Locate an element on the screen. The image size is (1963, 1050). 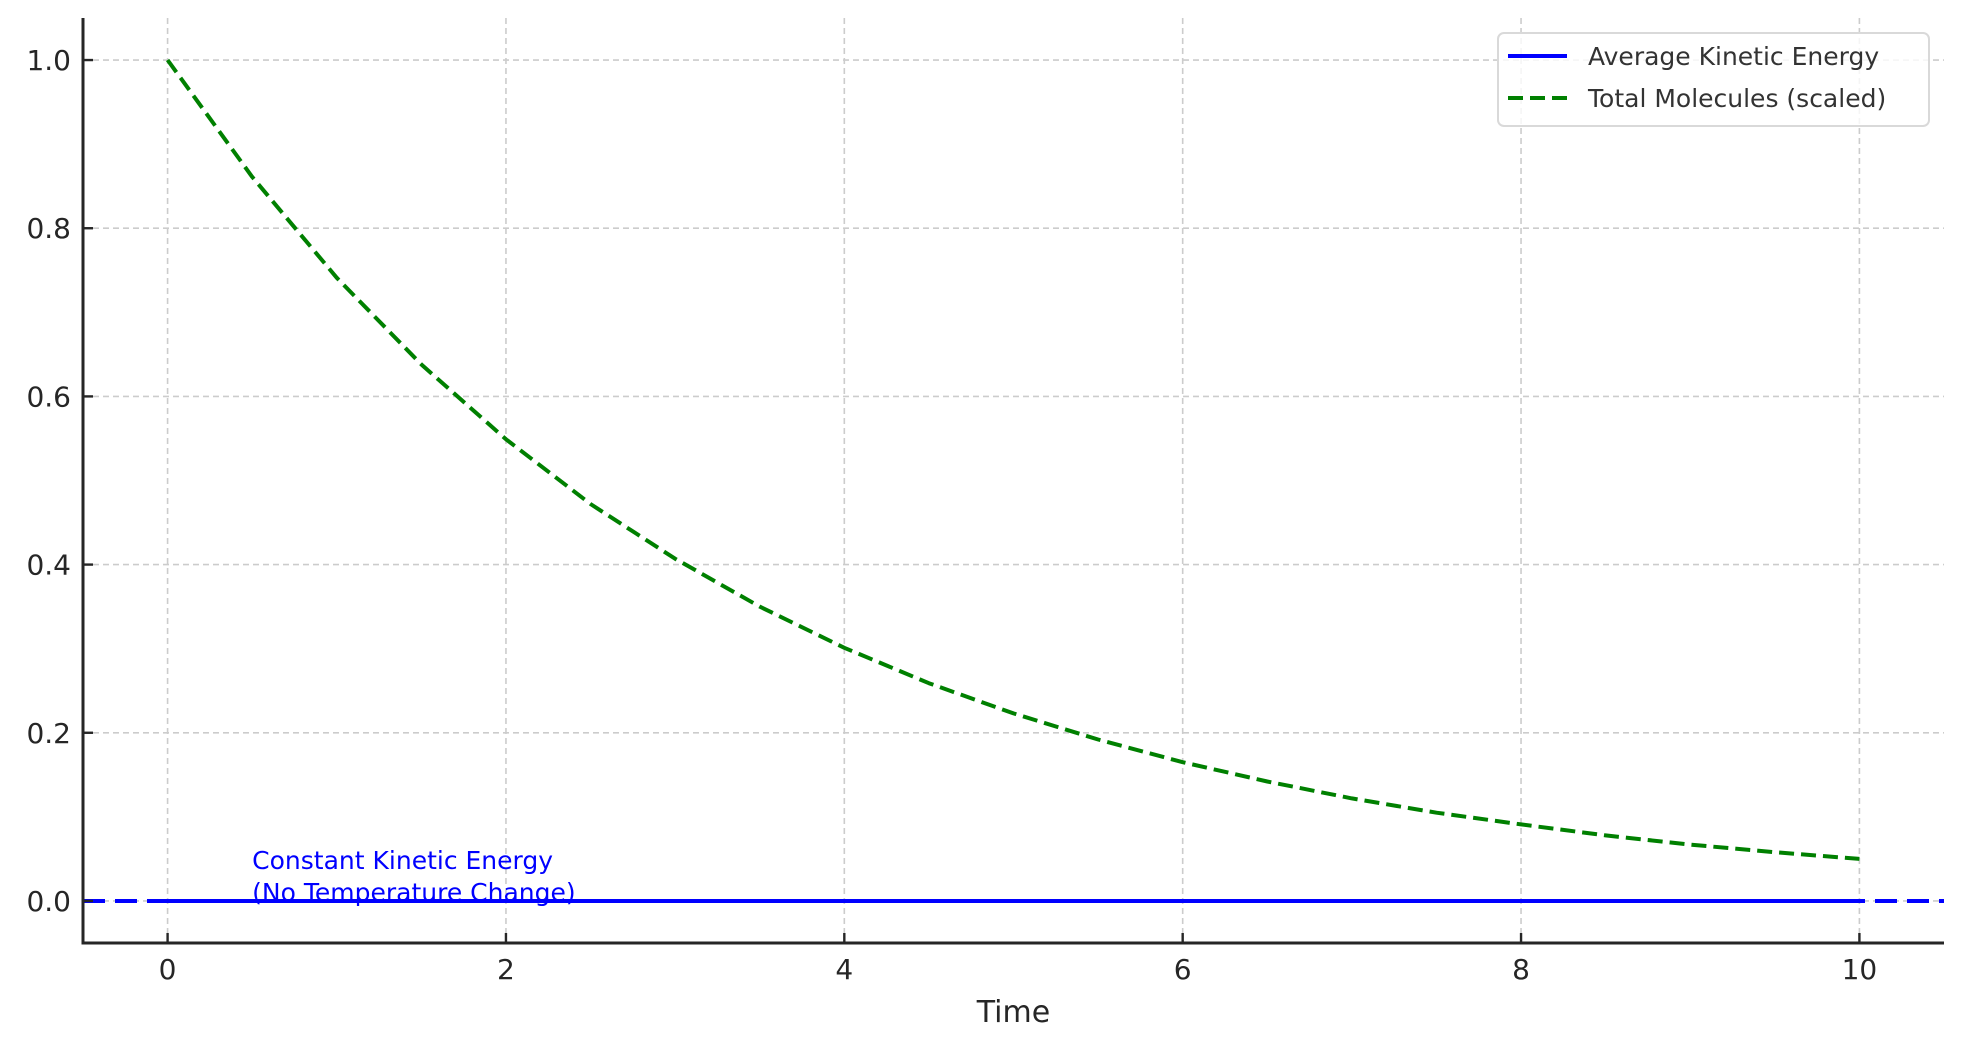
y-tick-label: 1.0 is located at coordinates (48, 60).